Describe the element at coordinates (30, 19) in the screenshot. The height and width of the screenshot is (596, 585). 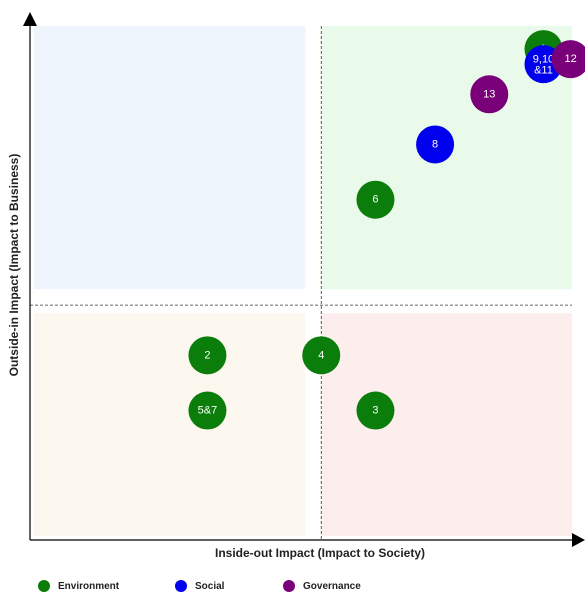
I see `y-axis-arrow` at that location.